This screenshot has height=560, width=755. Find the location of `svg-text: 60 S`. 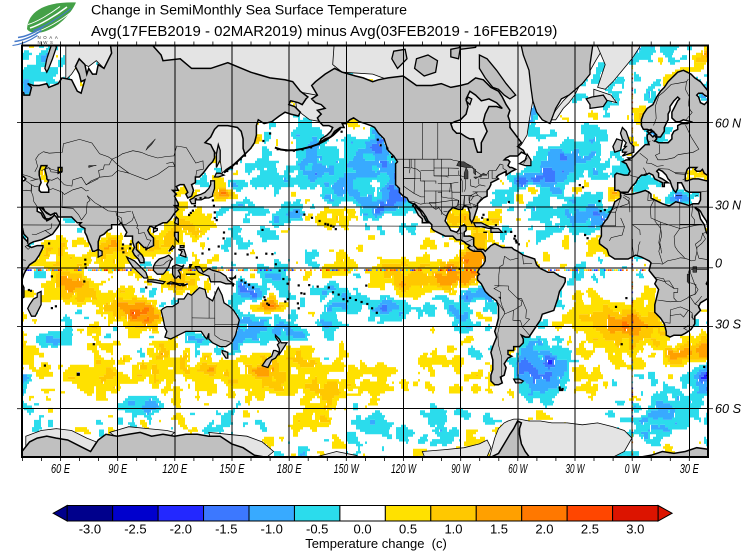

svg-text: 60 S is located at coordinates (728, 409).